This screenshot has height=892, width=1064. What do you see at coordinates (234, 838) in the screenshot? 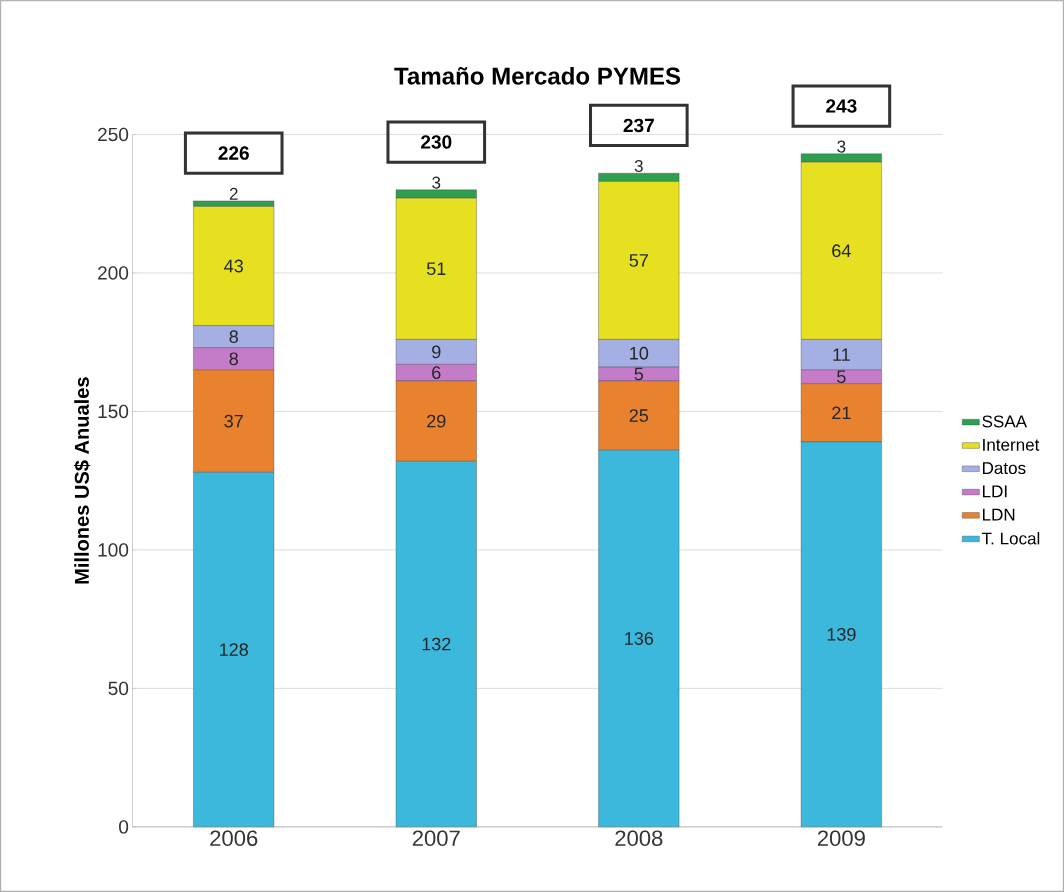
I see `x-tick-label: 2006` at bounding box center [234, 838].